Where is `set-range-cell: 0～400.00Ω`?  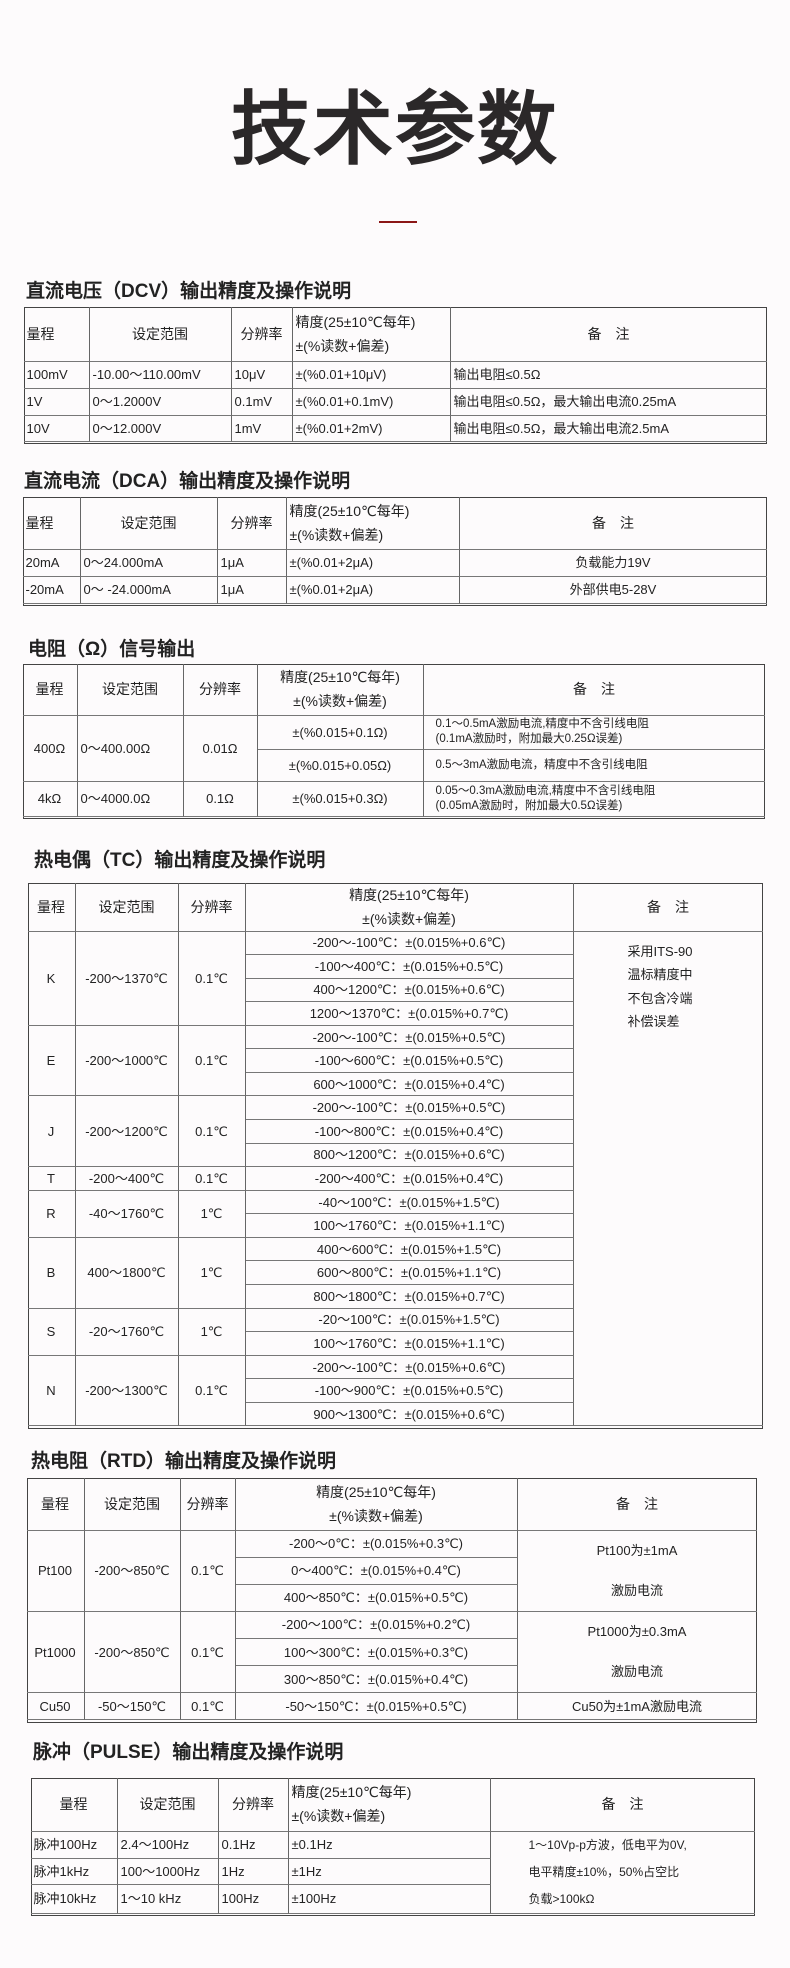 set-range-cell: 0～400.00Ω is located at coordinates (130, 748).